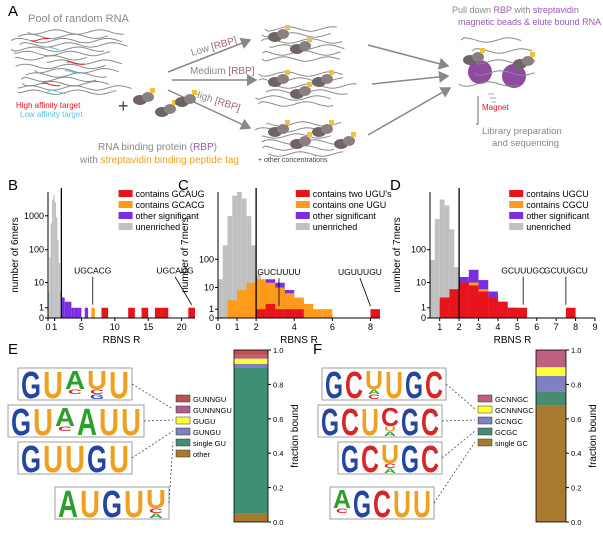 The height and width of the screenshot is (535, 603). What do you see at coordinates (352, 194) in the screenshot?
I see `legend-label: contains two UGU's` at bounding box center [352, 194].